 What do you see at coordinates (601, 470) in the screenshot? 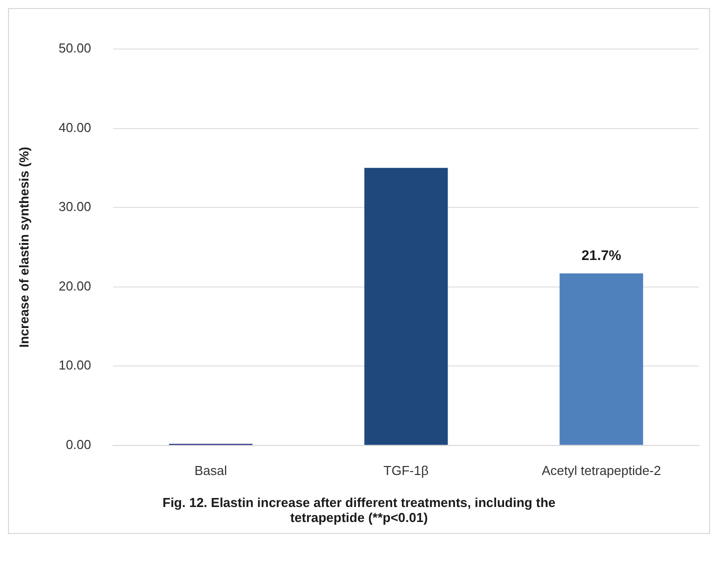
I see `x-tick-label: Acetyl tetrapeptide-2` at bounding box center [601, 470].